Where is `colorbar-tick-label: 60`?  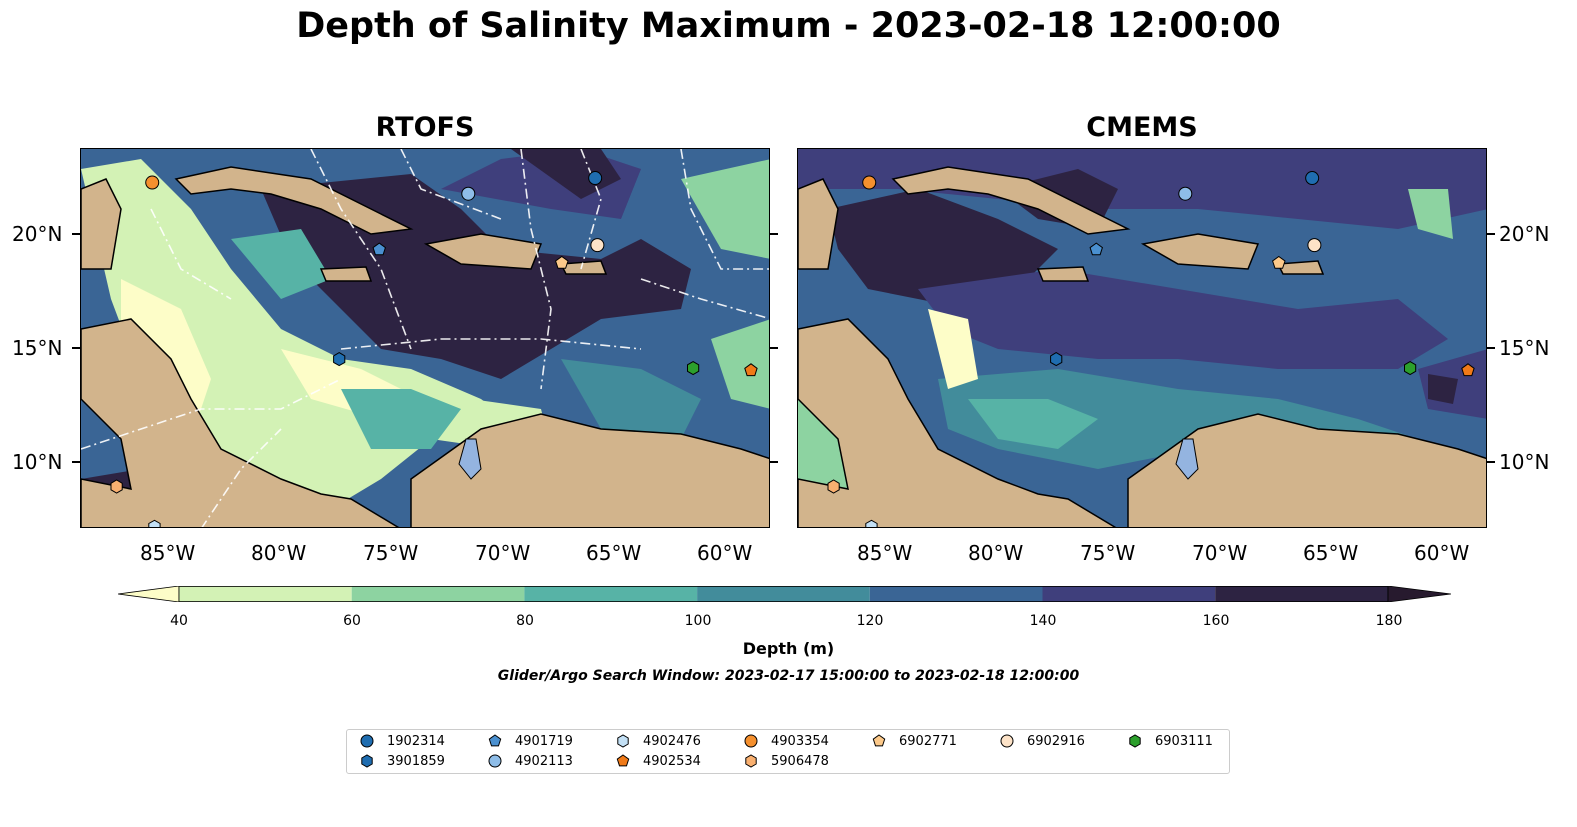 colorbar-tick-label: 60 is located at coordinates (352, 621).